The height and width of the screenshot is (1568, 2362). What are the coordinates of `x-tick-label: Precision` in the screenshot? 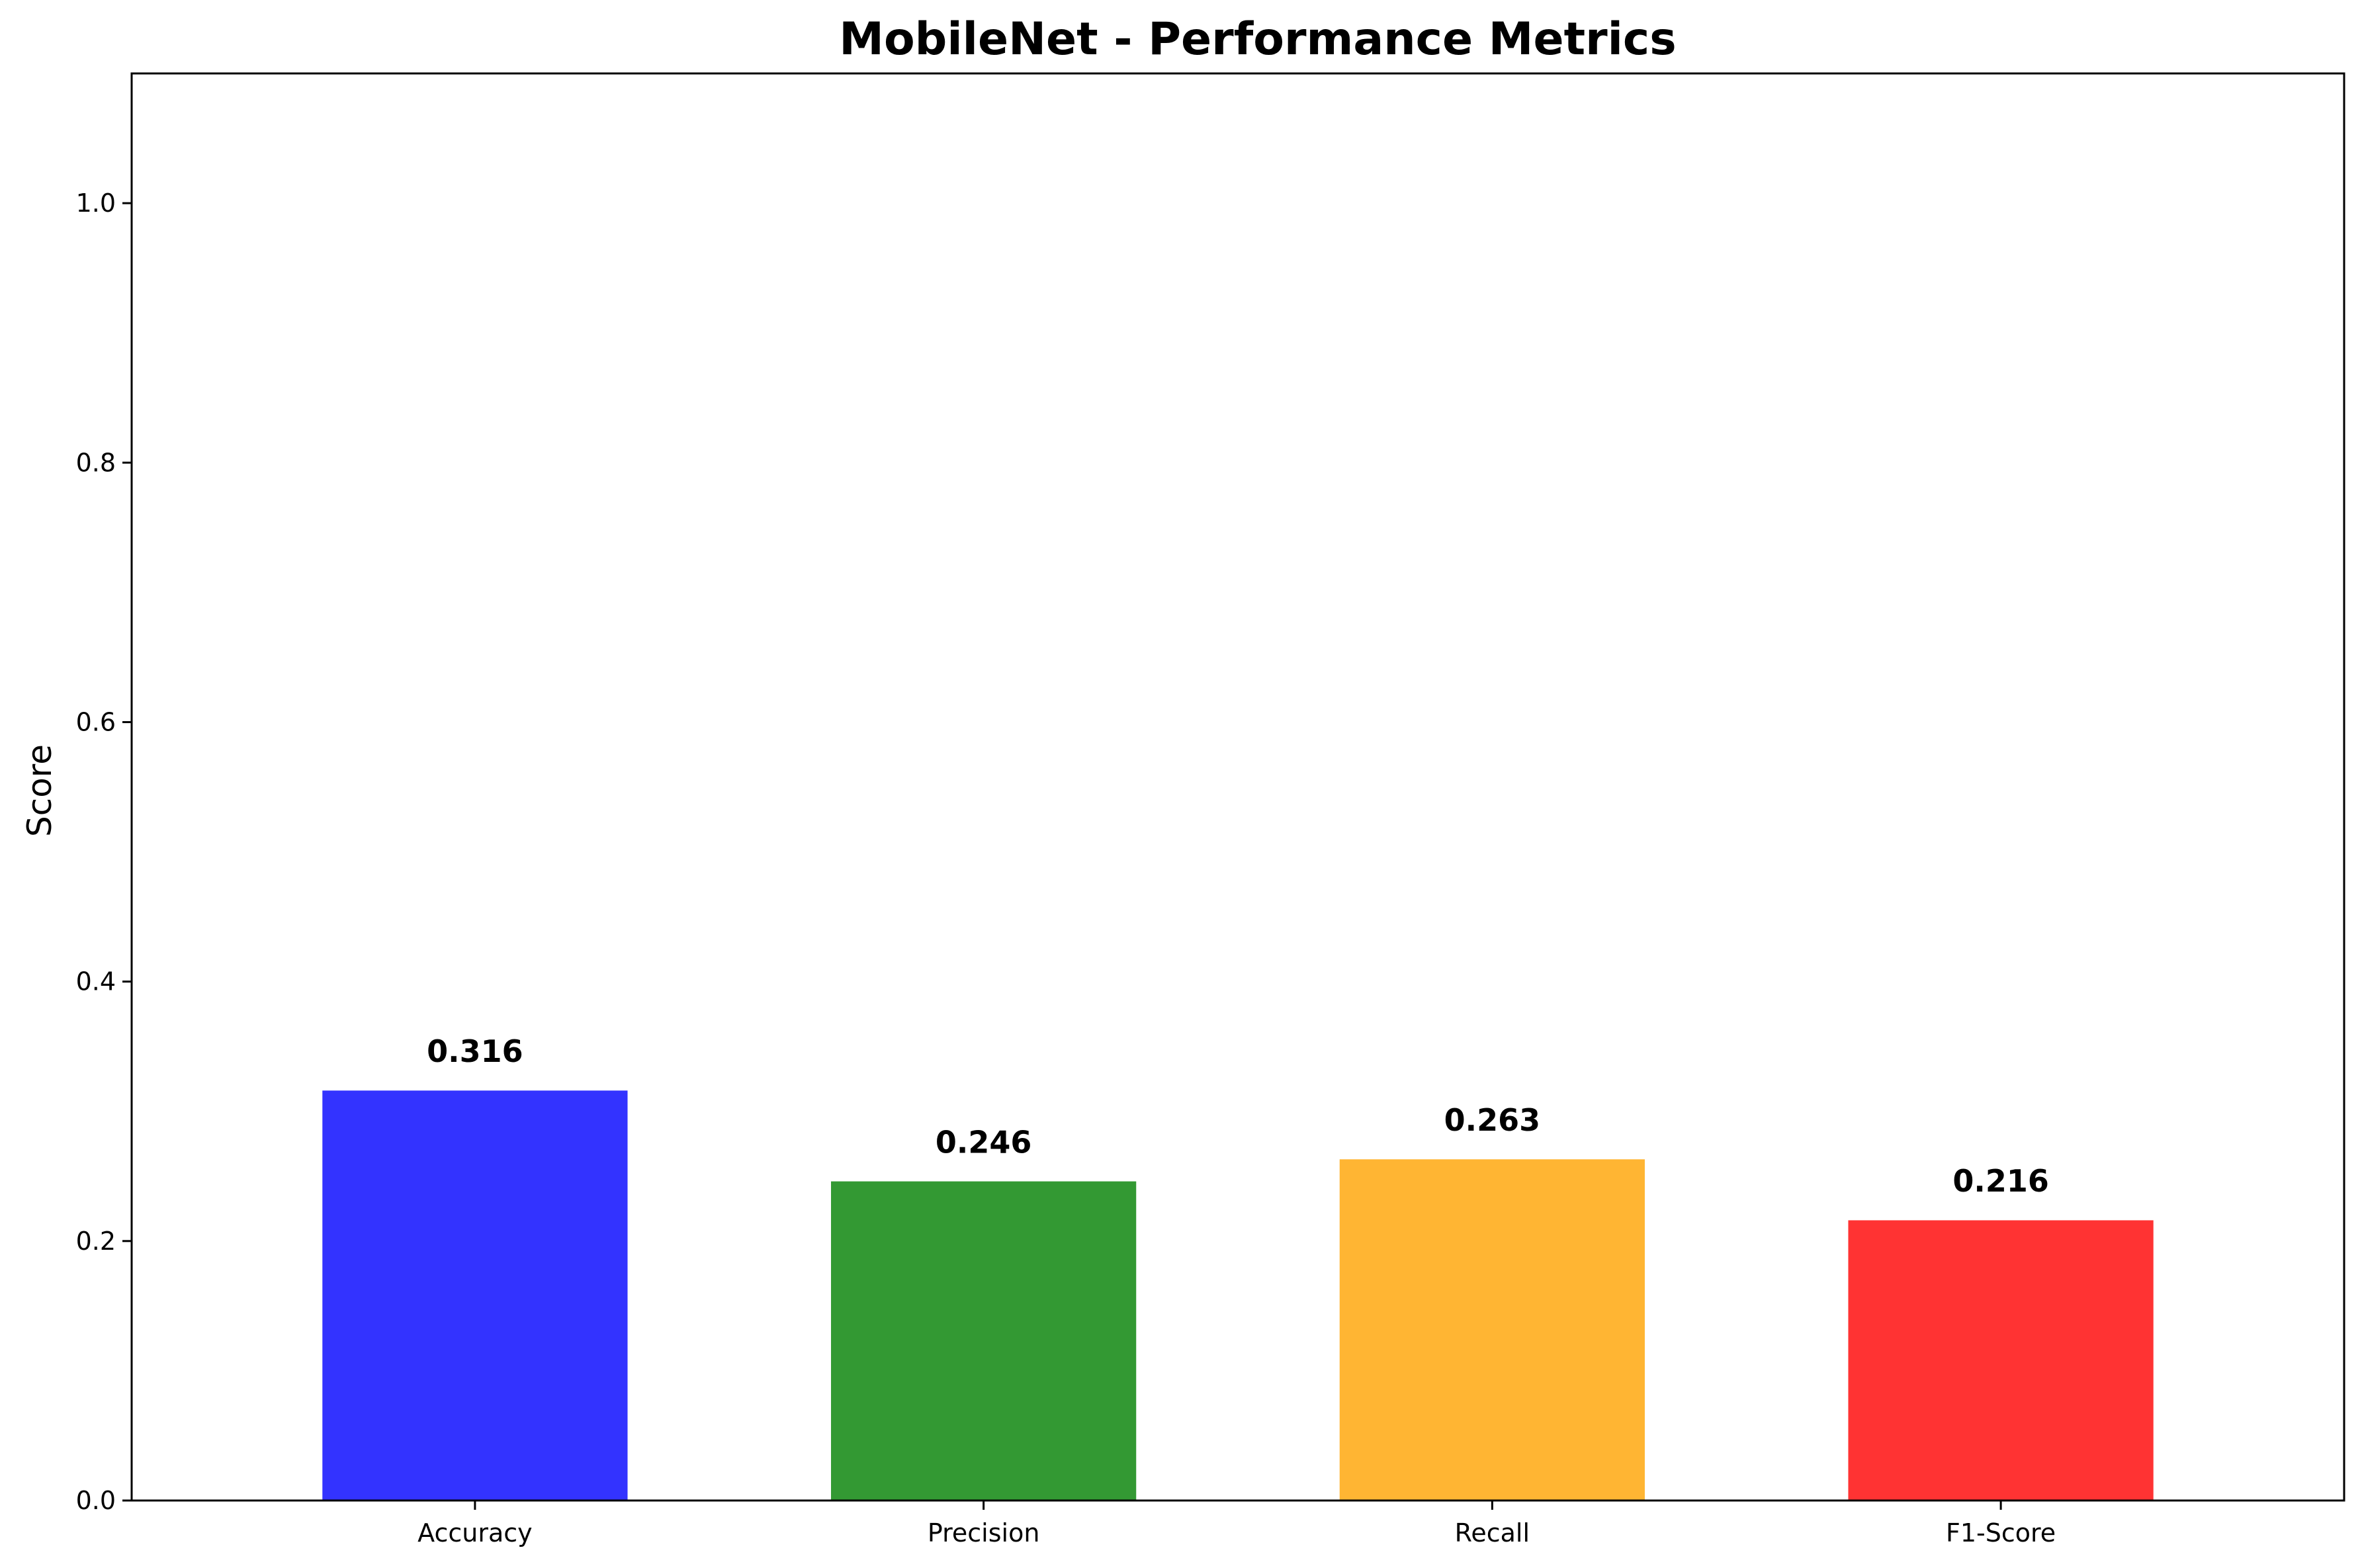 It's located at (984, 1533).